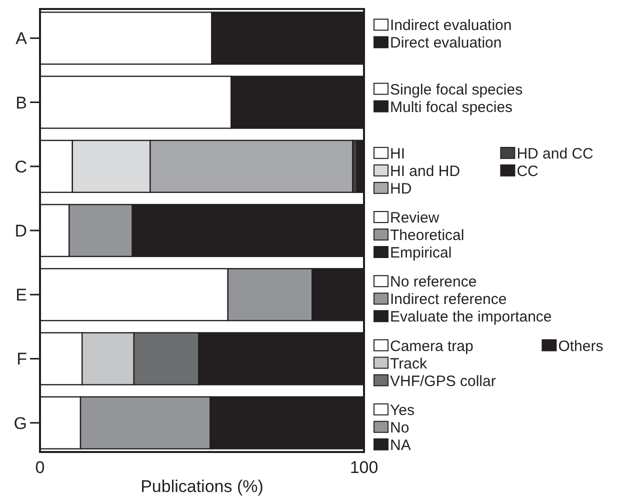  What do you see at coordinates (527, 171) in the screenshot?
I see `legend-label: CC` at bounding box center [527, 171].